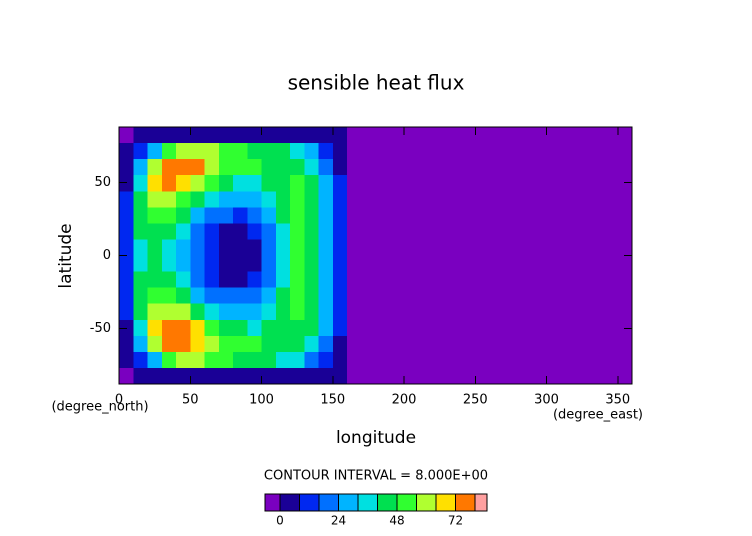  I want to click on y-tick-label: 0, so click(107, 255).